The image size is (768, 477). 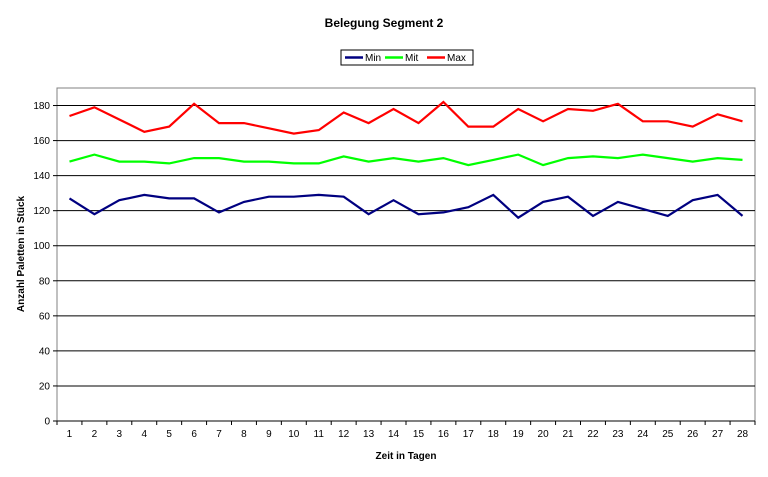 What do you see at coordinates (444, 434) in the screenshot?
I see `x-tick-label: 16` at bounding box center [444, 434].